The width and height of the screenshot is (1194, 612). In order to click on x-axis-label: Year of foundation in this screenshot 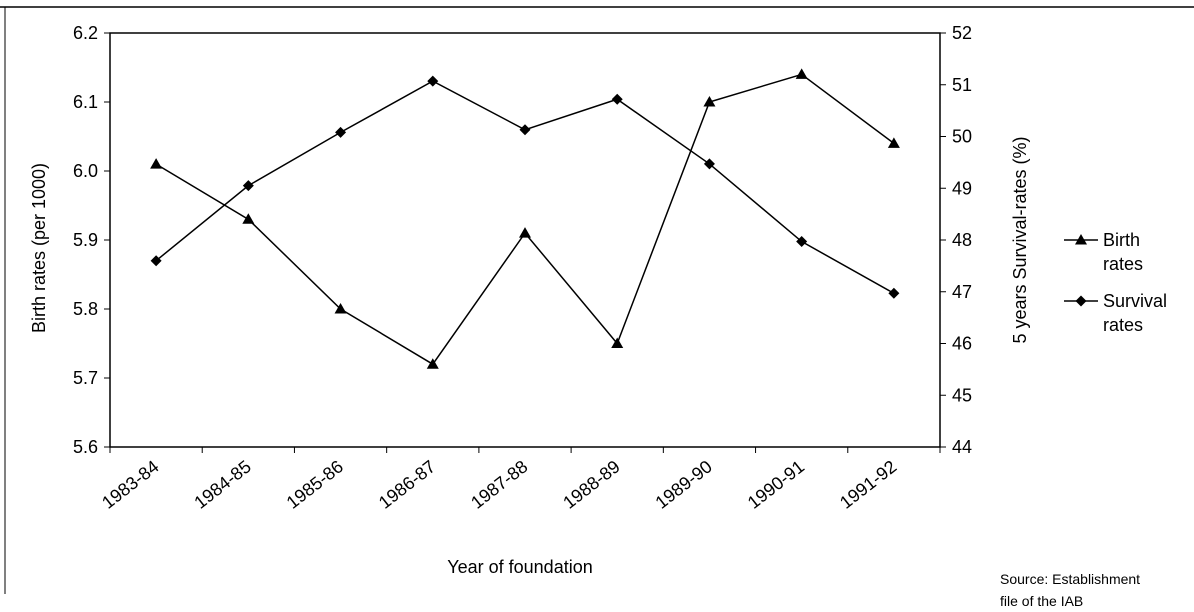, I will do `click(519, 567)`.